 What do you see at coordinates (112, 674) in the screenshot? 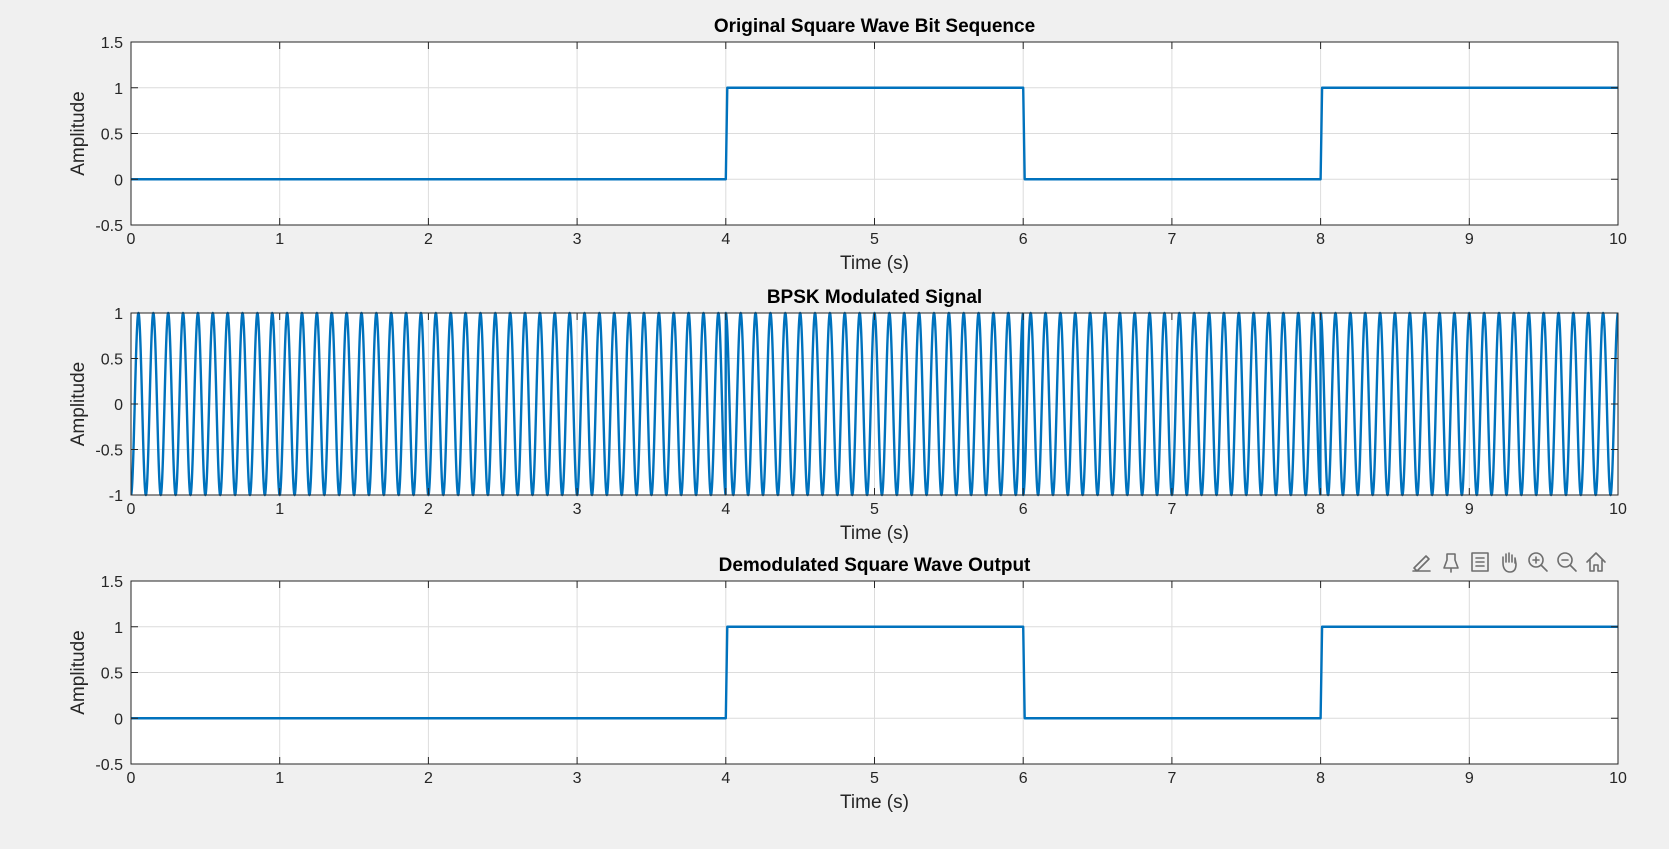
I see `chart-2-y-tick-label: 0.5` at bounding box center [112, 674].